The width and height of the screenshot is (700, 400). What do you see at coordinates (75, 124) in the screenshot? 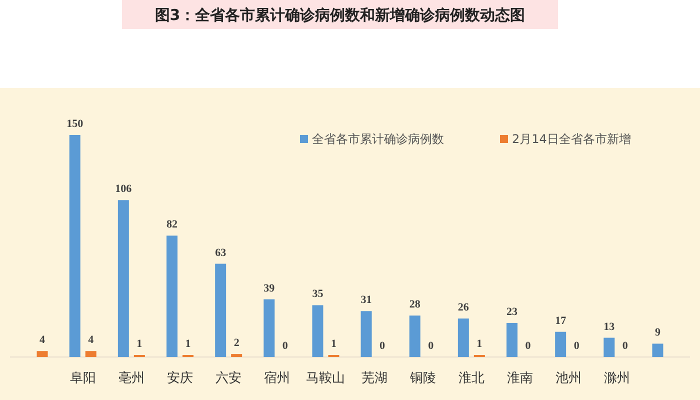
I see `data-label: 150` at bounding box center [75, 124].